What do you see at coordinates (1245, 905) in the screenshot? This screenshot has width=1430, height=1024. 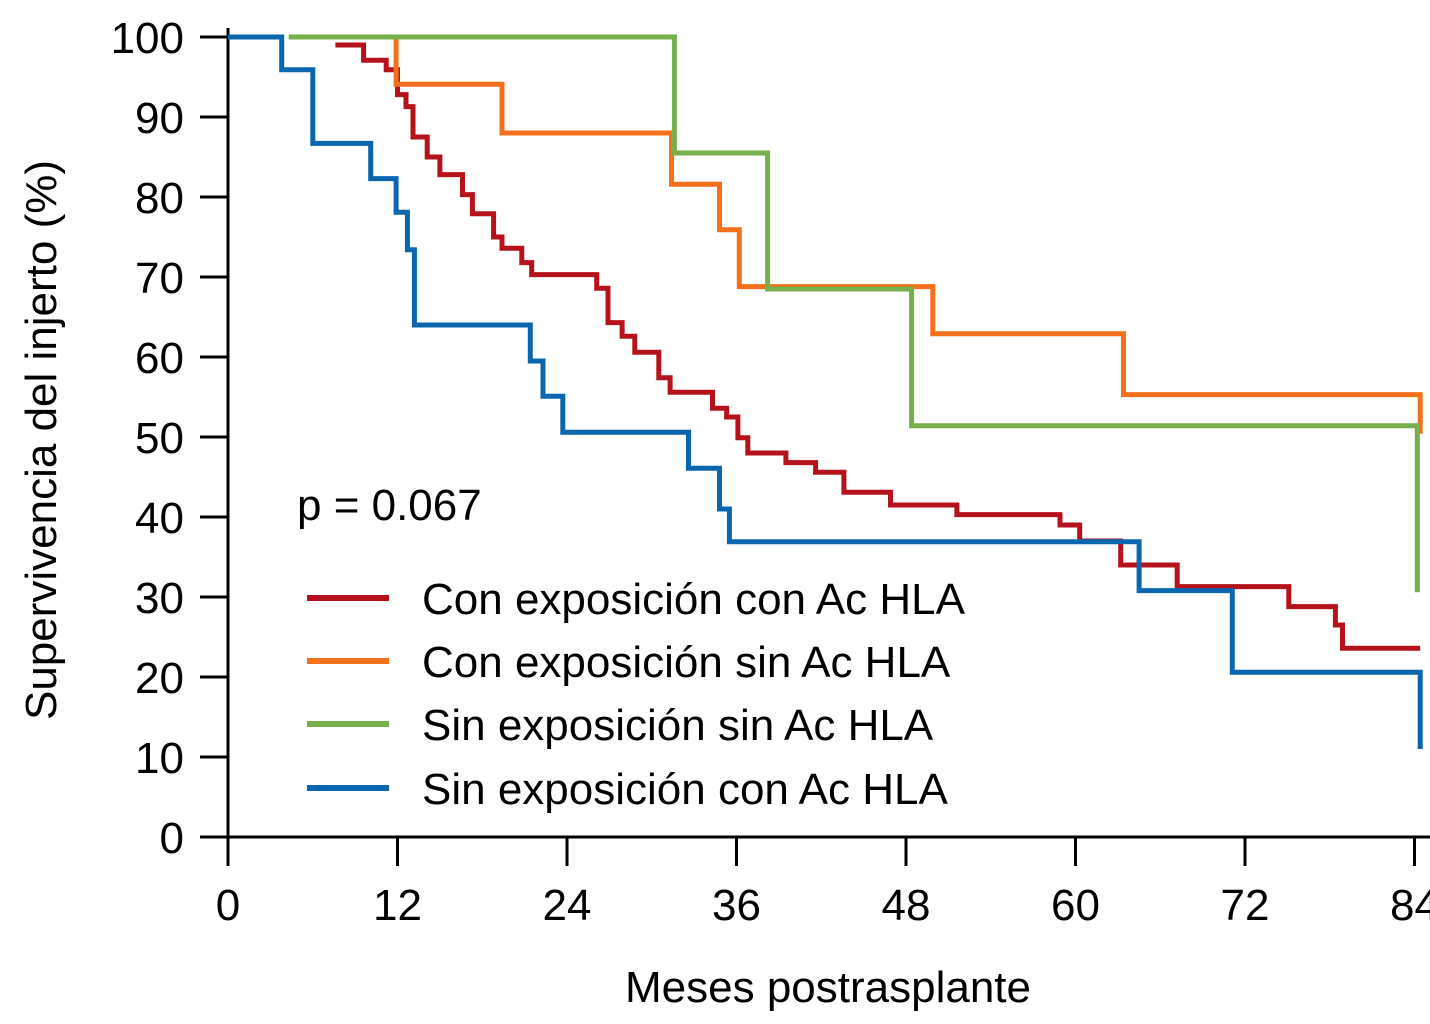 I see `x-tick-label: 72` at bounding box center [1245, 905].